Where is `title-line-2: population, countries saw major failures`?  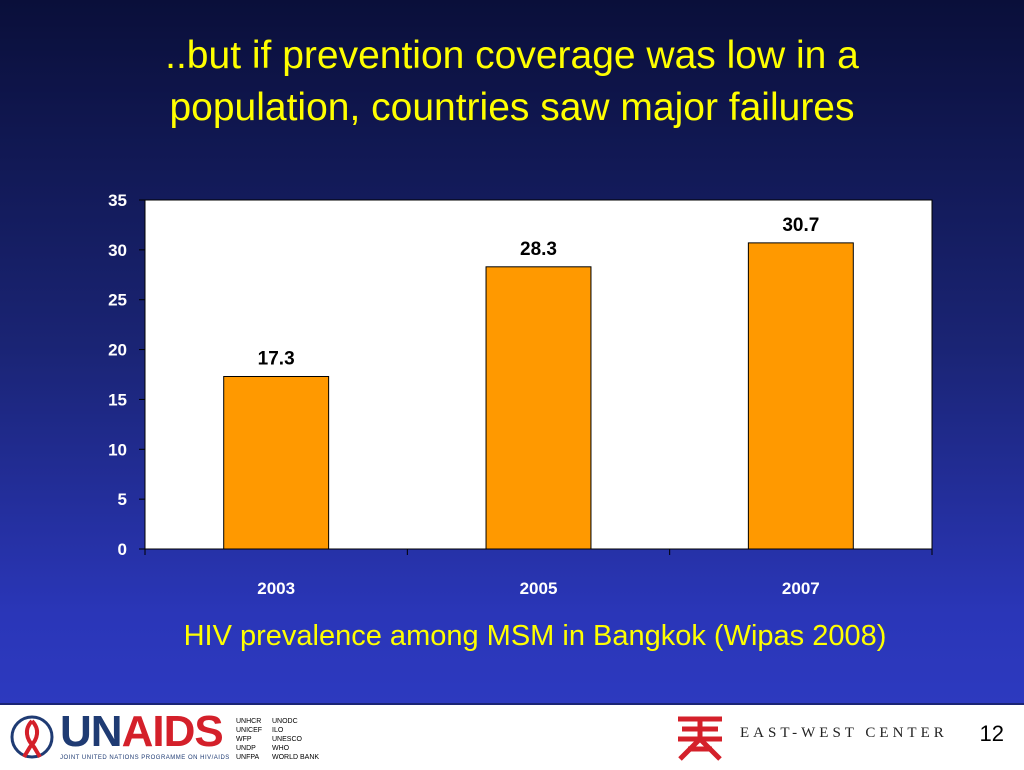 title-line-2: population, countries saw major failures is located at coordinates (512, 107).